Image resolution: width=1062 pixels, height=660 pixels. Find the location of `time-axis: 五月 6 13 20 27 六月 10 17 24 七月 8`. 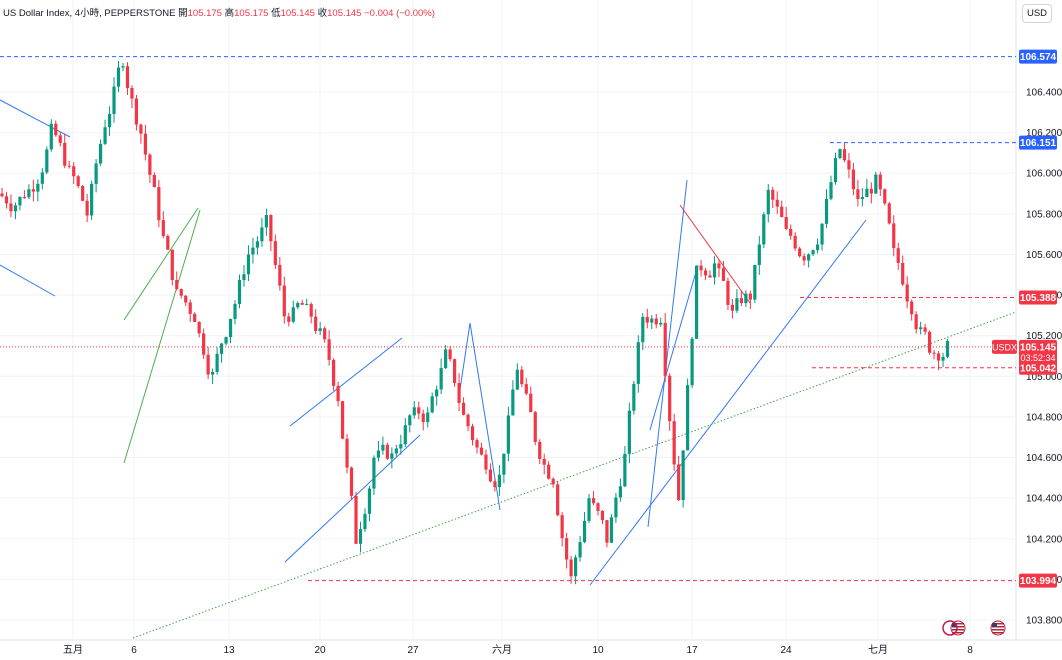

time-axis: 五月 6 13 20 27 六月 10 17 24 七月 8 is located at coordinates (518, 650).